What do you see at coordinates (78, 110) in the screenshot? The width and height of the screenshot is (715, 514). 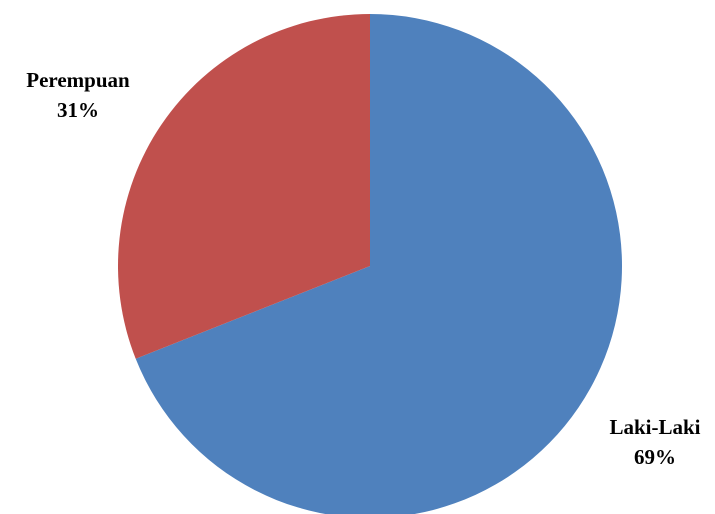 I see `data-label-percent: 31%` at bounding box center [78, 110].